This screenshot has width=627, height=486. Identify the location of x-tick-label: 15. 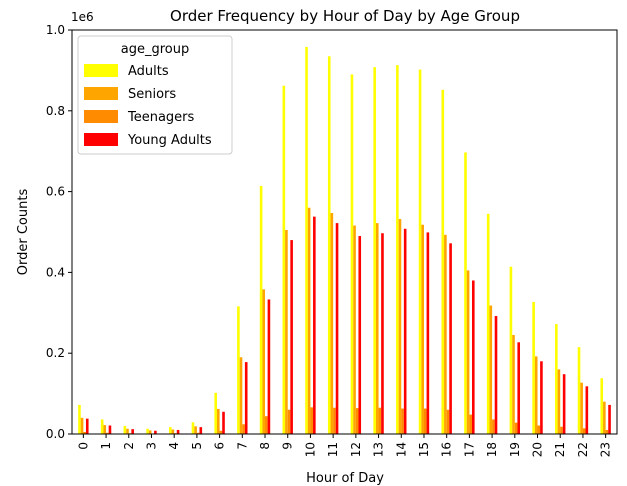
(424, 449).